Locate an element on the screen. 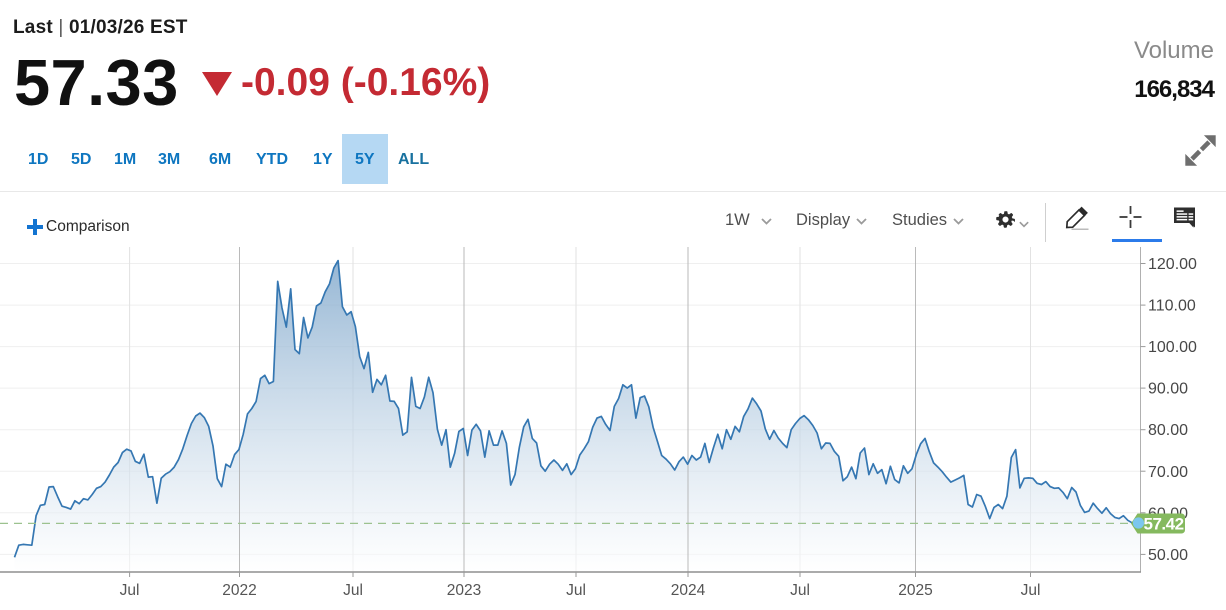 This screenshot has height=610, width=1226. svg-text: 2023 is located at coordinates (464, 590).